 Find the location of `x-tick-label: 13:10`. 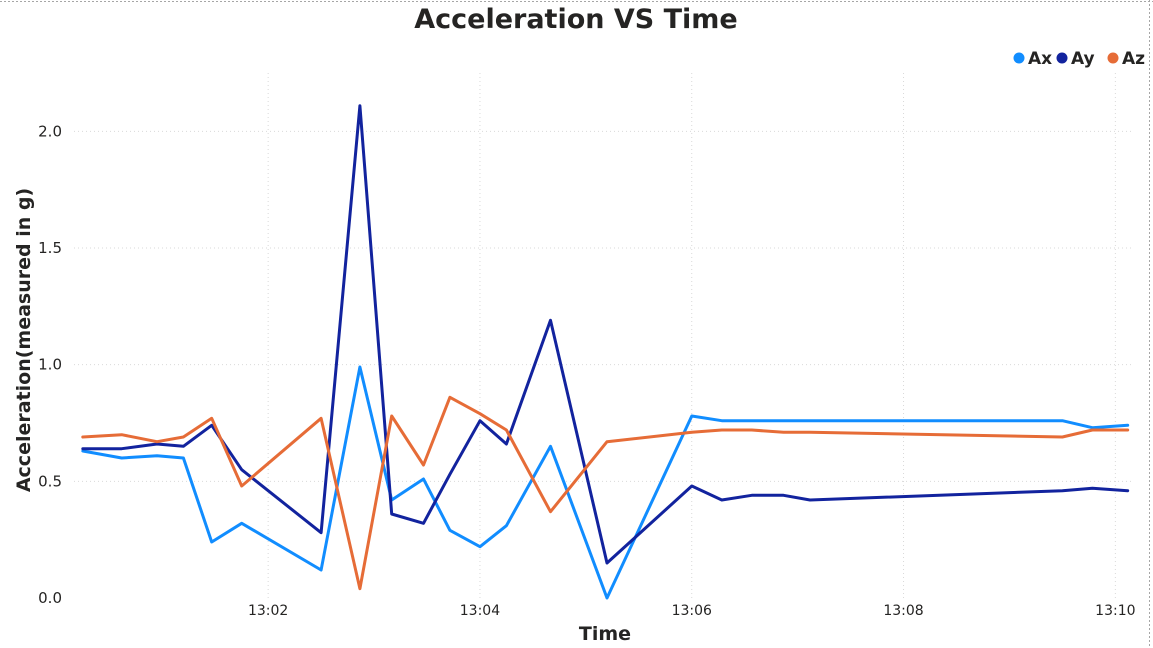

x-tick-label: 13:10 is located at coordinates (1115, 611).